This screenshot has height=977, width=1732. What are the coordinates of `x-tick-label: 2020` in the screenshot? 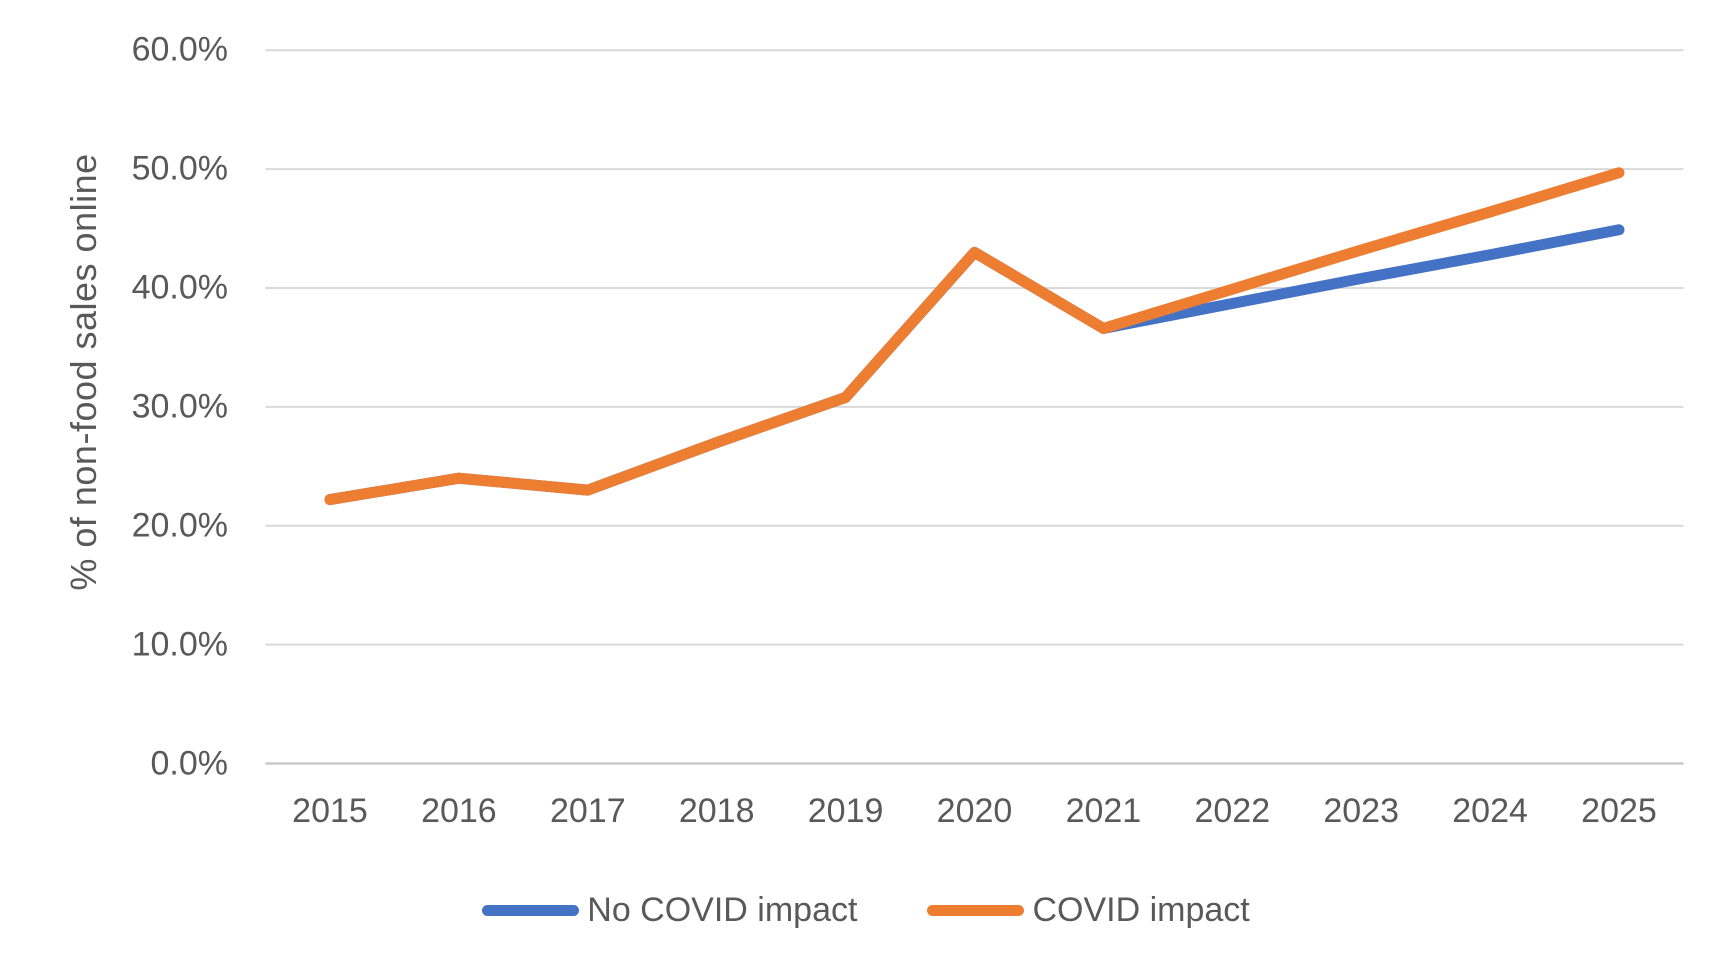 It's located at (974, 811).